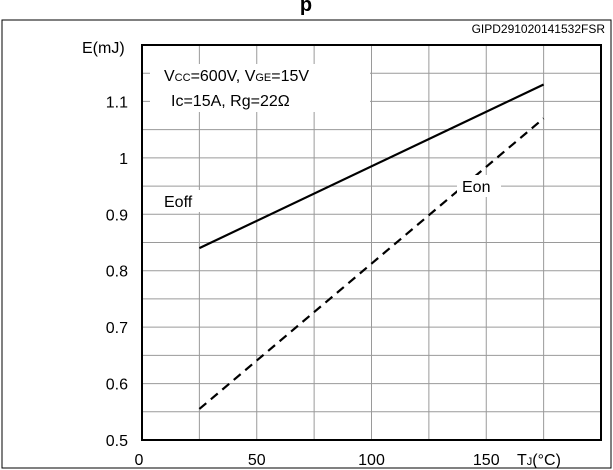 The image size is (613, 470). I want to click on x-tick-label: 150, so click(486, 460).